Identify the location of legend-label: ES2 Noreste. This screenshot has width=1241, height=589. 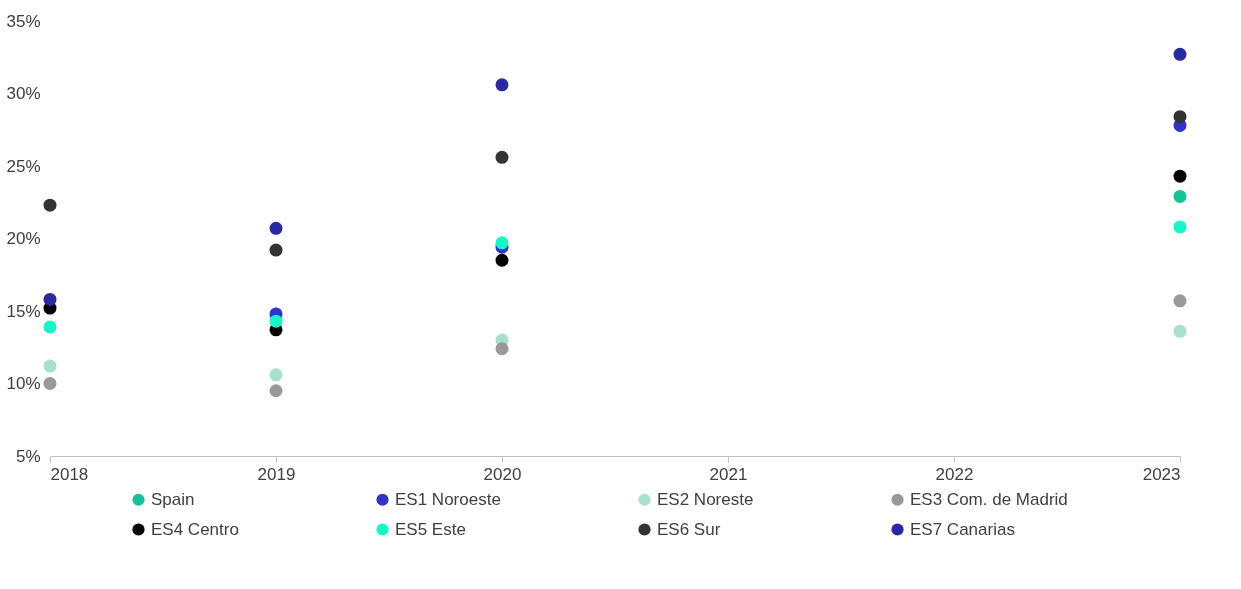
(705, 499).